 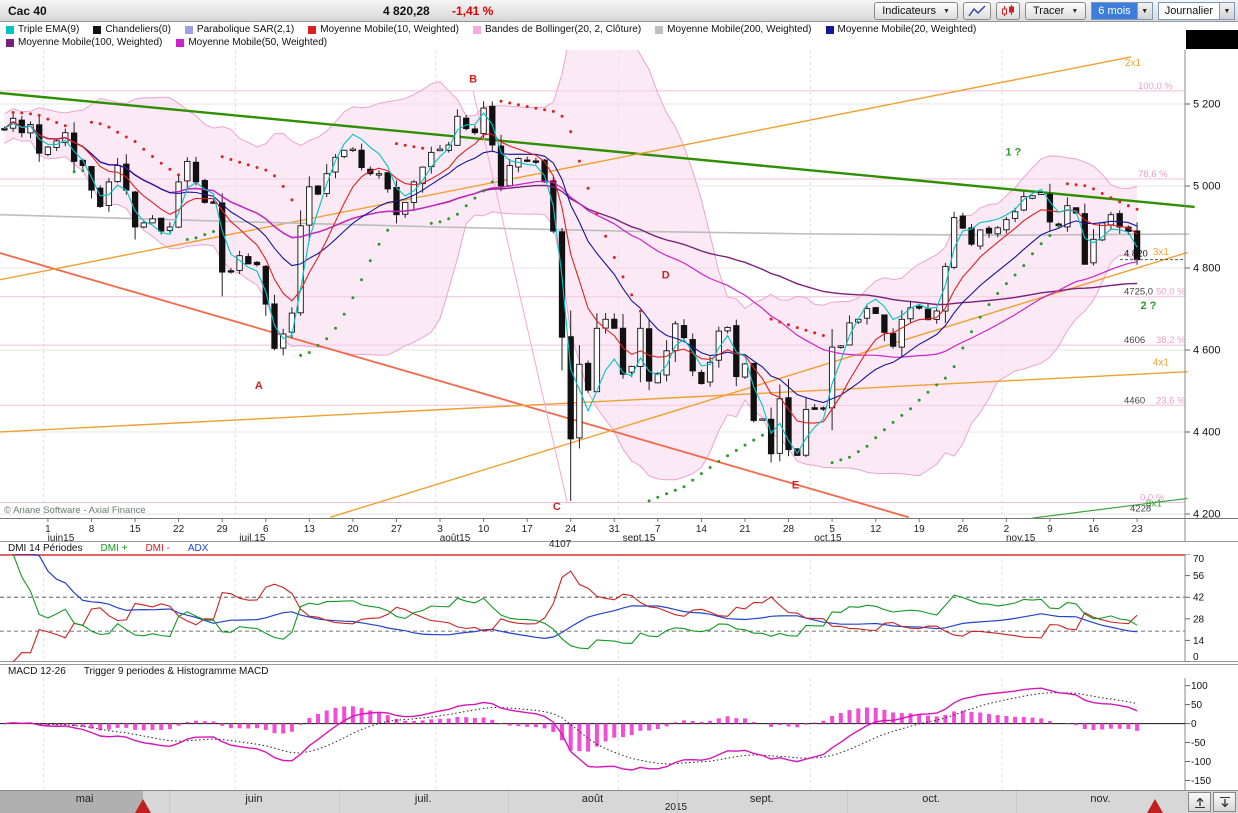 What do you see at coordinates (1048, 11) in the screenshot?
I see `tracer-label: Tracer` at bounding box center [1048, 11].